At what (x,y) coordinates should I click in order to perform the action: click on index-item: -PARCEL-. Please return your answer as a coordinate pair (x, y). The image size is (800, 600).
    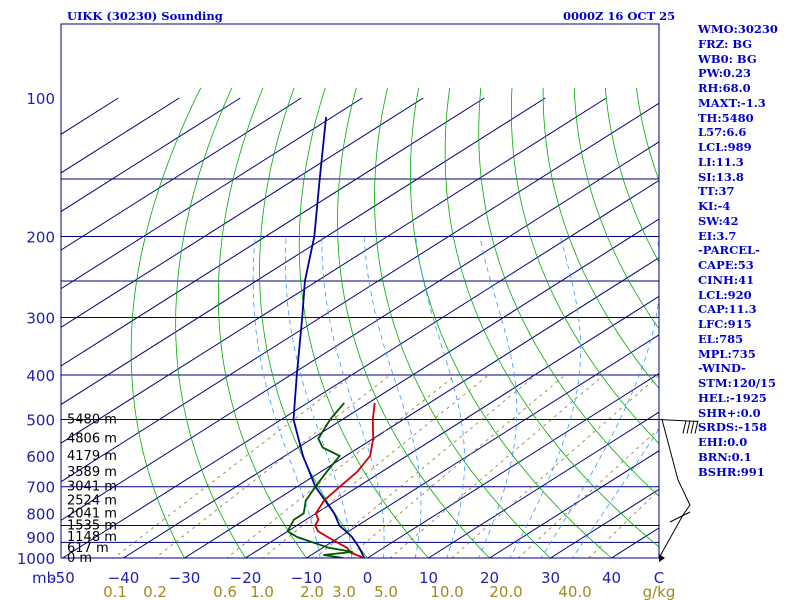
    Looking at the image, I should click on (729, 250).